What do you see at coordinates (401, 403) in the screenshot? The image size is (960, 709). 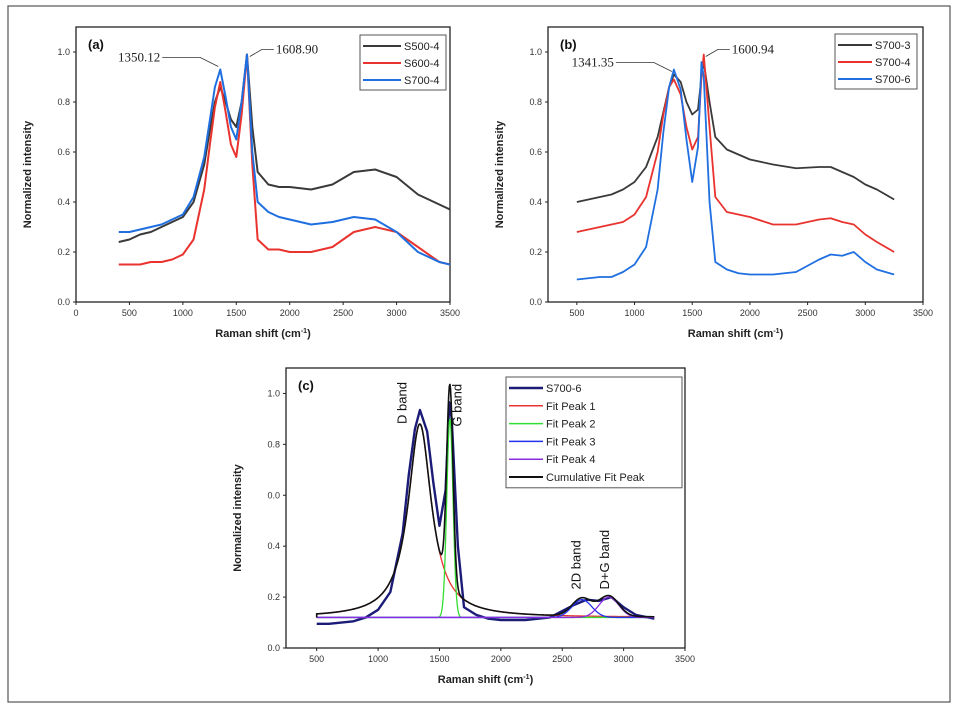 I see `band-label: D band` at bounding box center [401, 403].